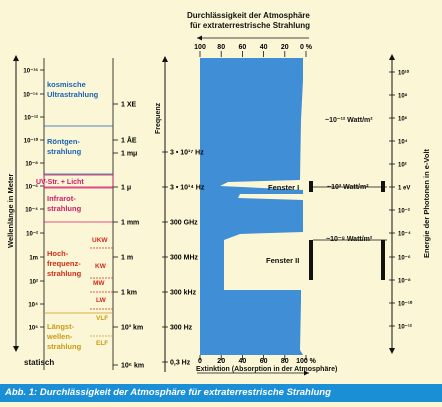 Image resolution: width=442 pixels, height=407 pixels. I want to click on sub-band-label: ELF, so click(102, 343).